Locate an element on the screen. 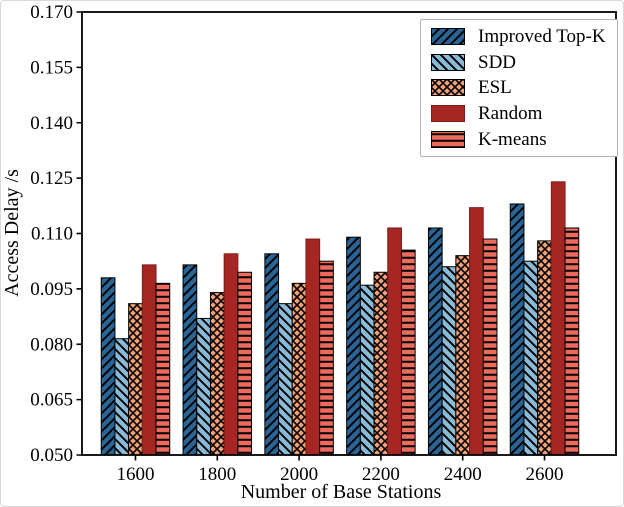 The height and width of the screenshot is (507, 624). legend-item-esl: ESL is located at coordinates (521, 87).